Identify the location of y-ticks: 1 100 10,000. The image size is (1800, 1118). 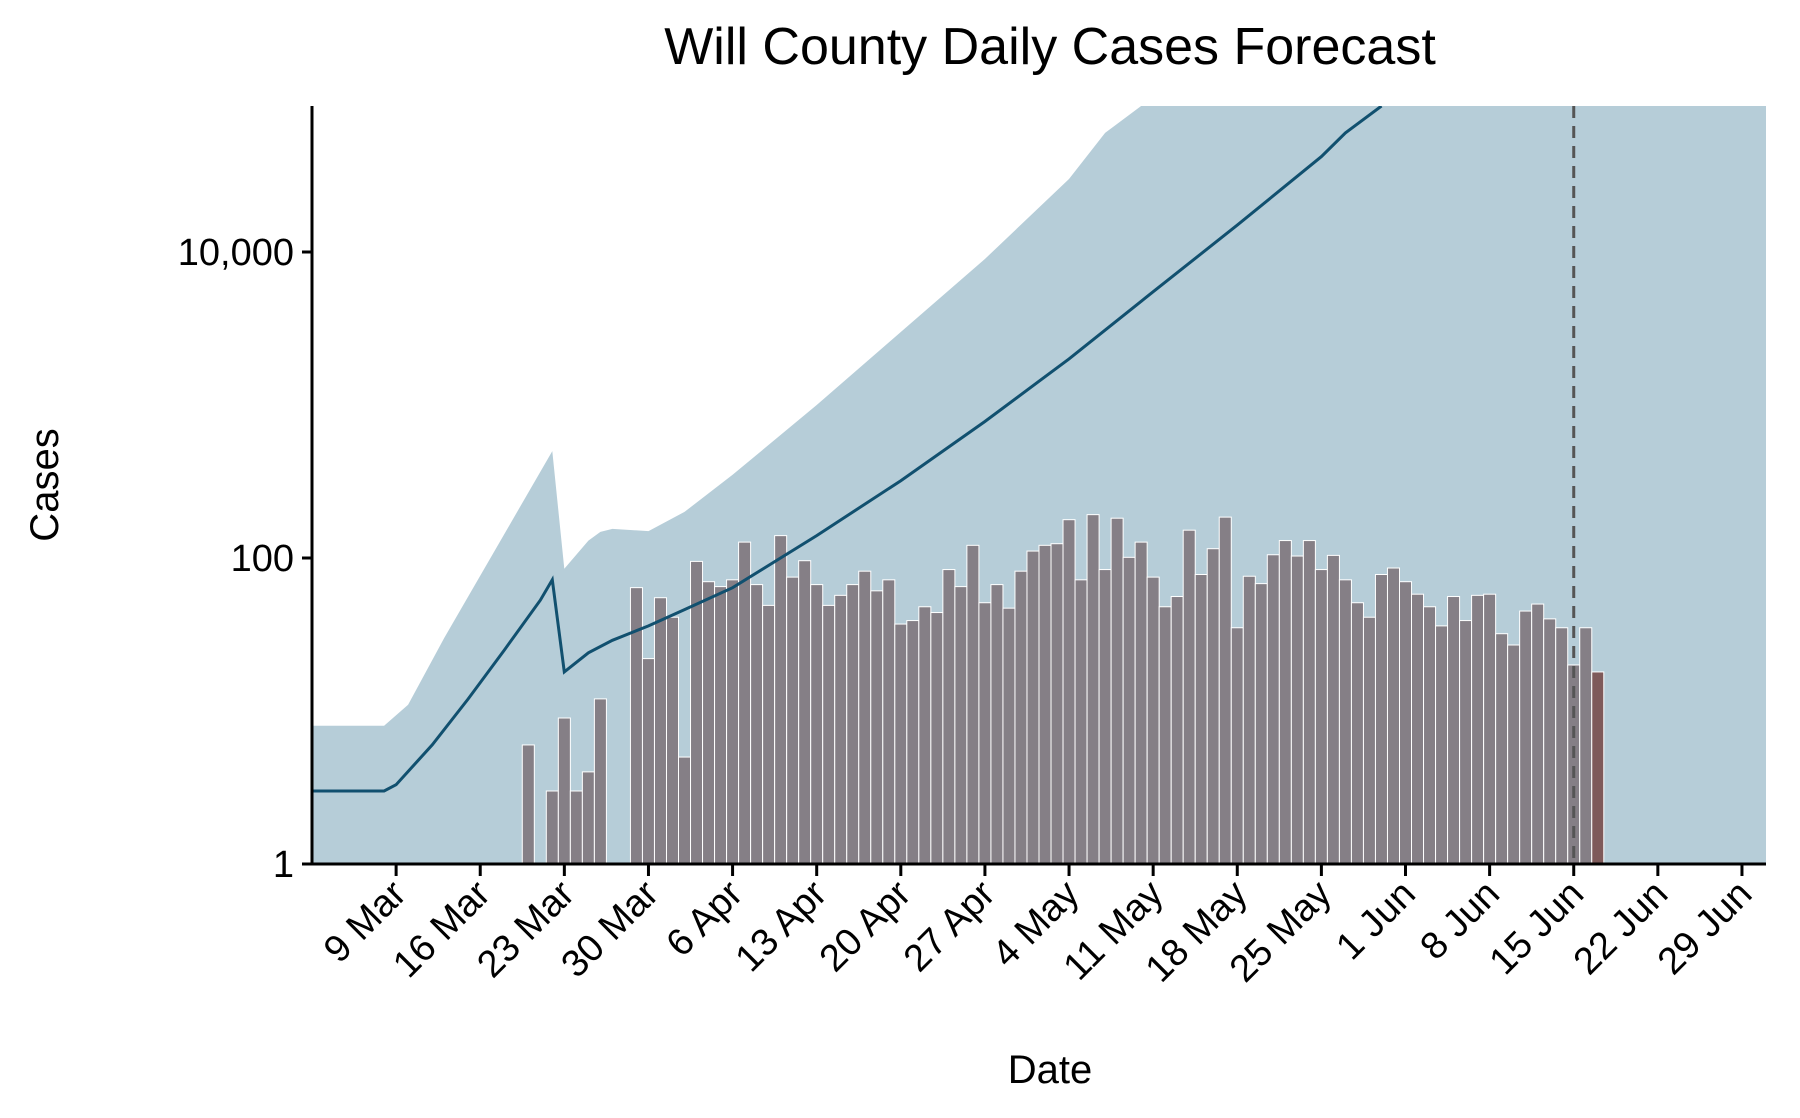
(245, 559).